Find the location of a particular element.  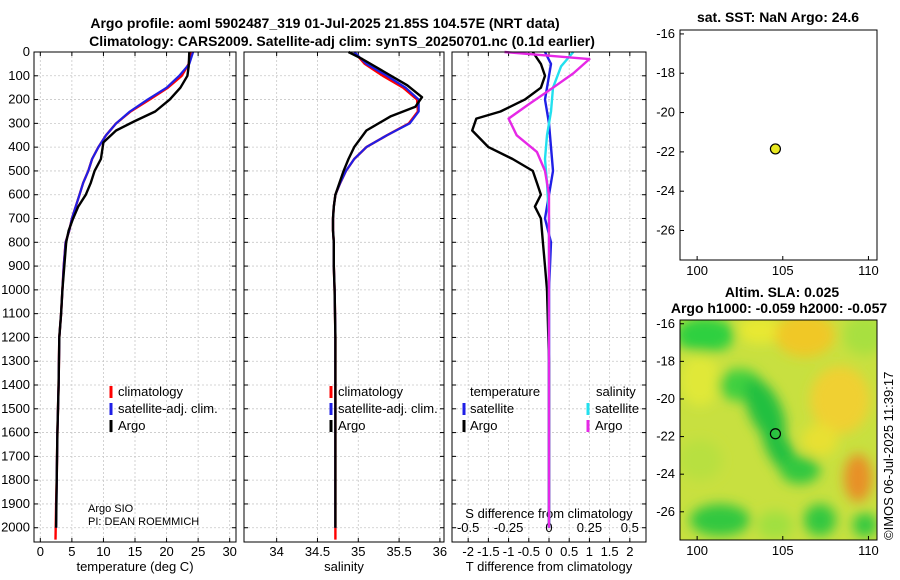

x-tick-label: 35.5 is located at coordinates (398, 551).